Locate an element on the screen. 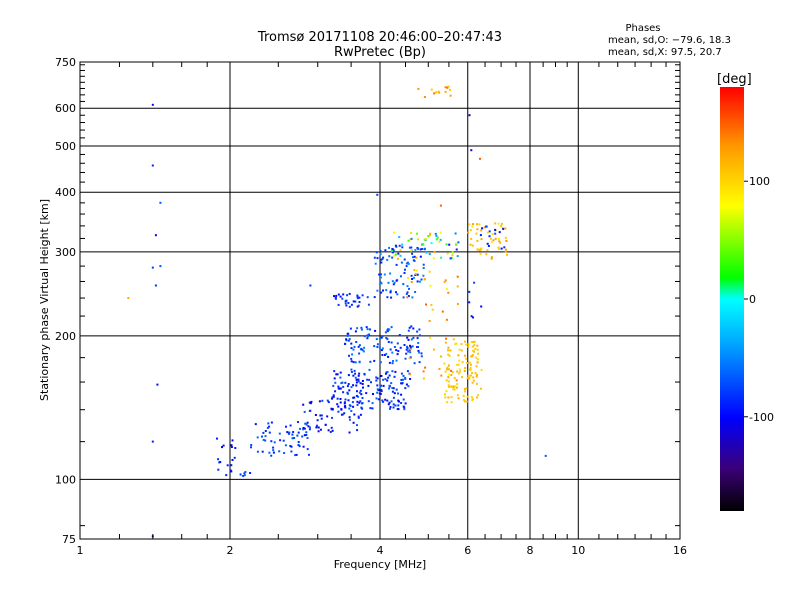  chart-subtitle: RwPretec (Bp) is located at coordinates (380, 52).